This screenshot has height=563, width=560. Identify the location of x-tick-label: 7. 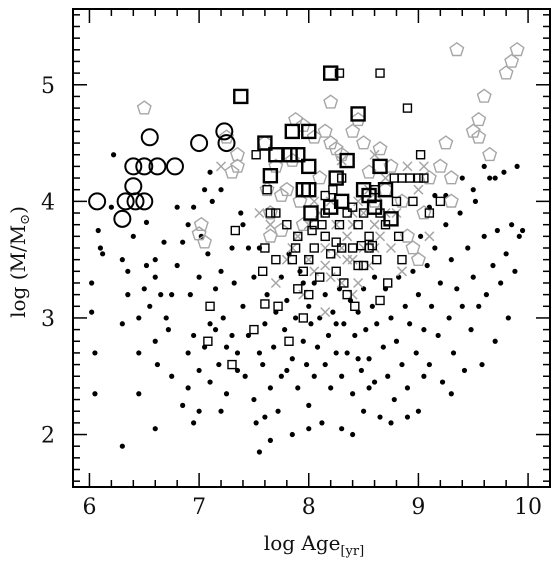
(199, 507).